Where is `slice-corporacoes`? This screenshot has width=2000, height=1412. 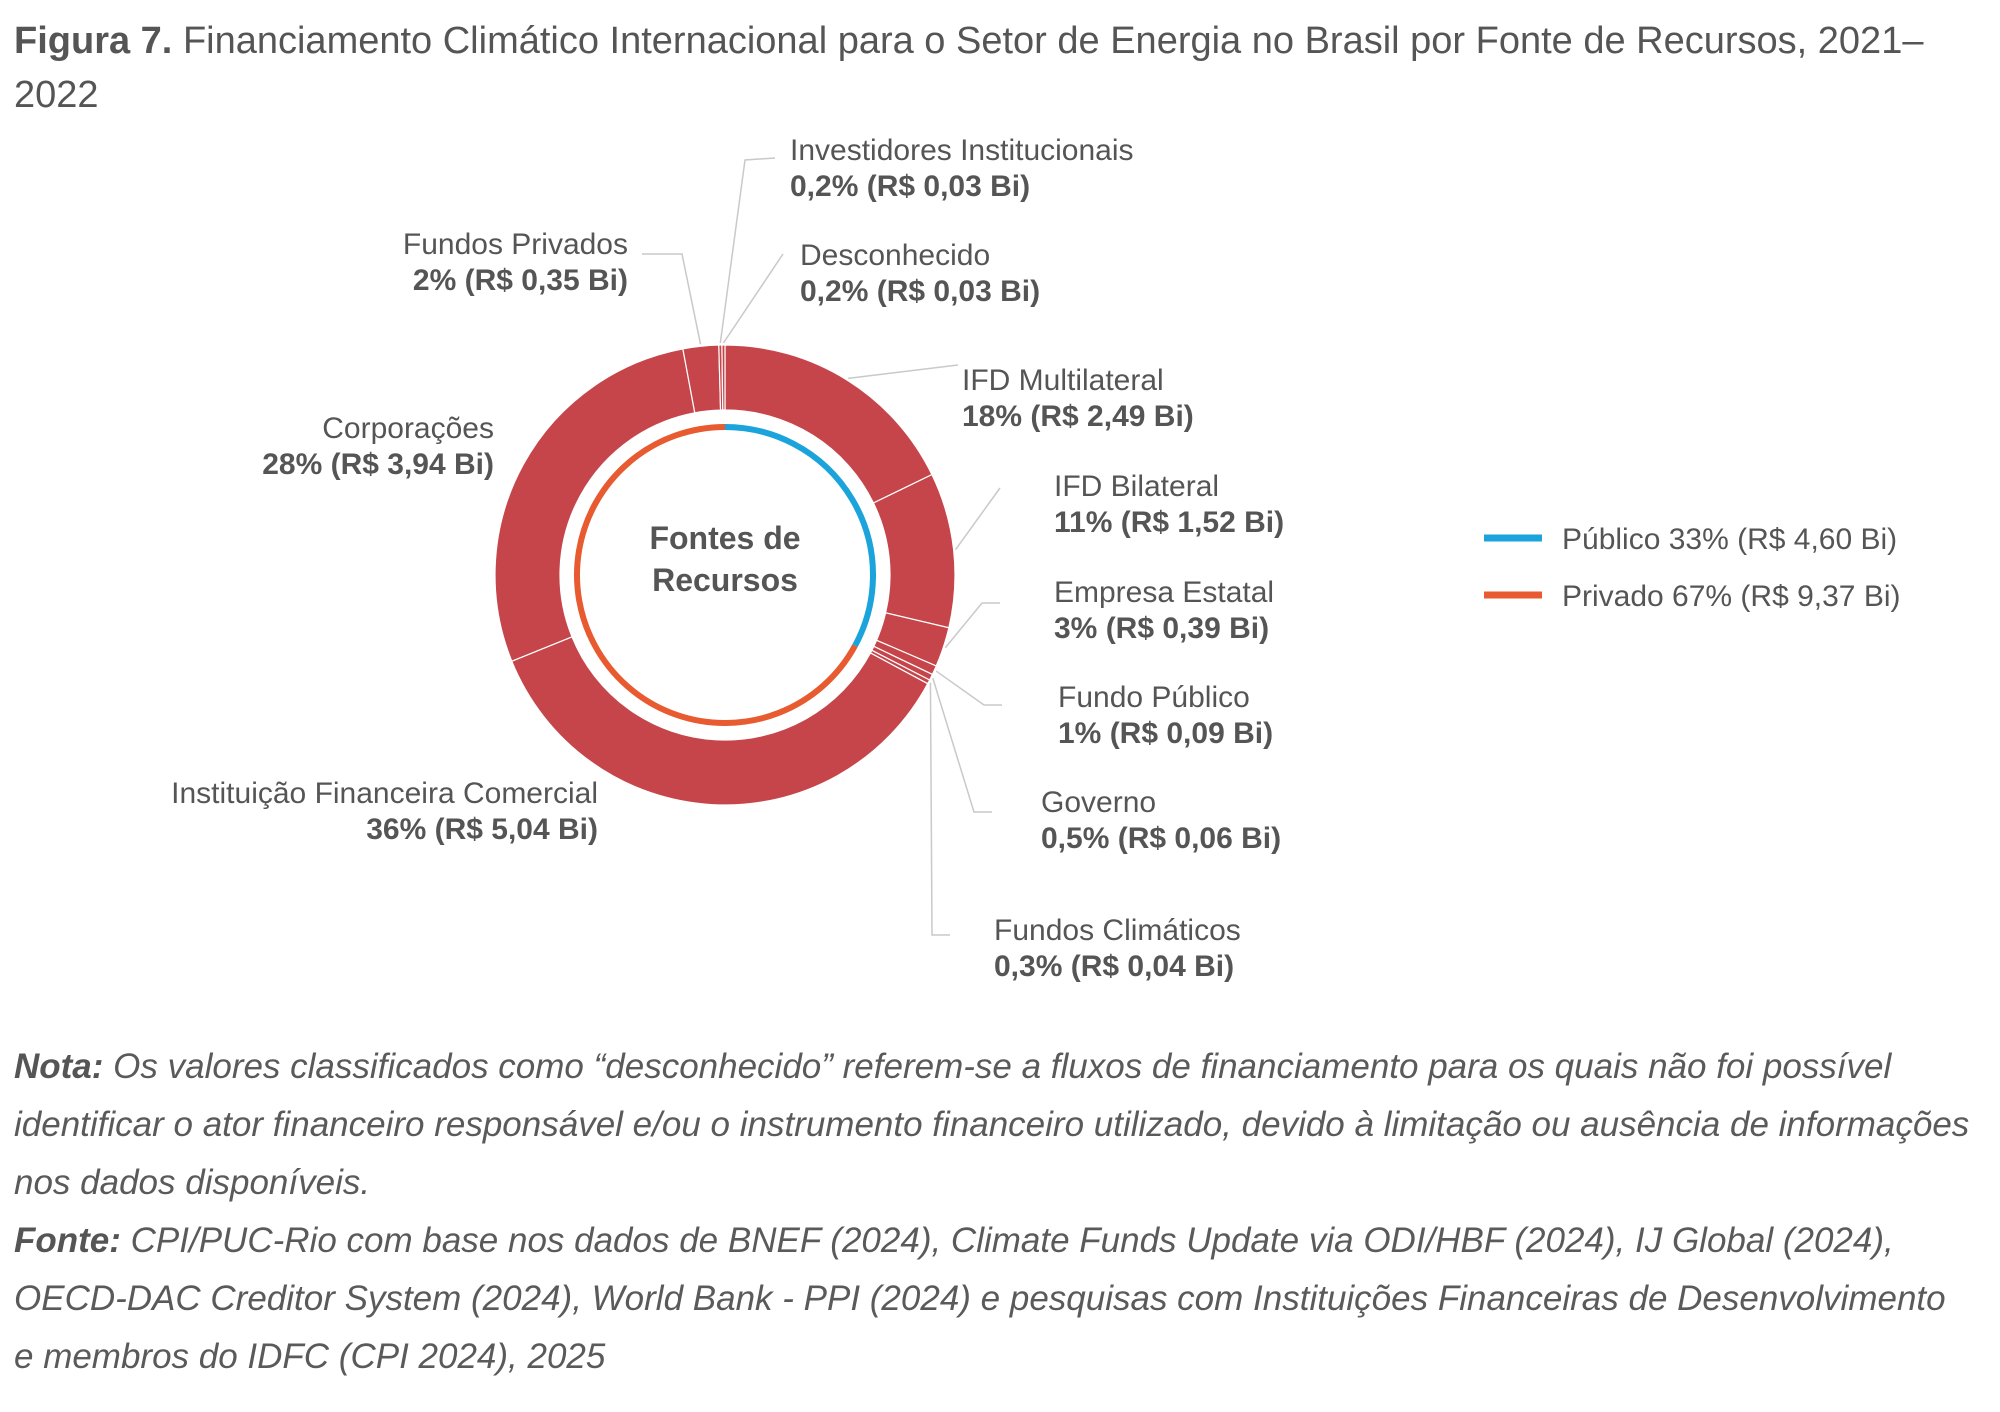 slice-corporacoes is located at coordinates (595, 505).